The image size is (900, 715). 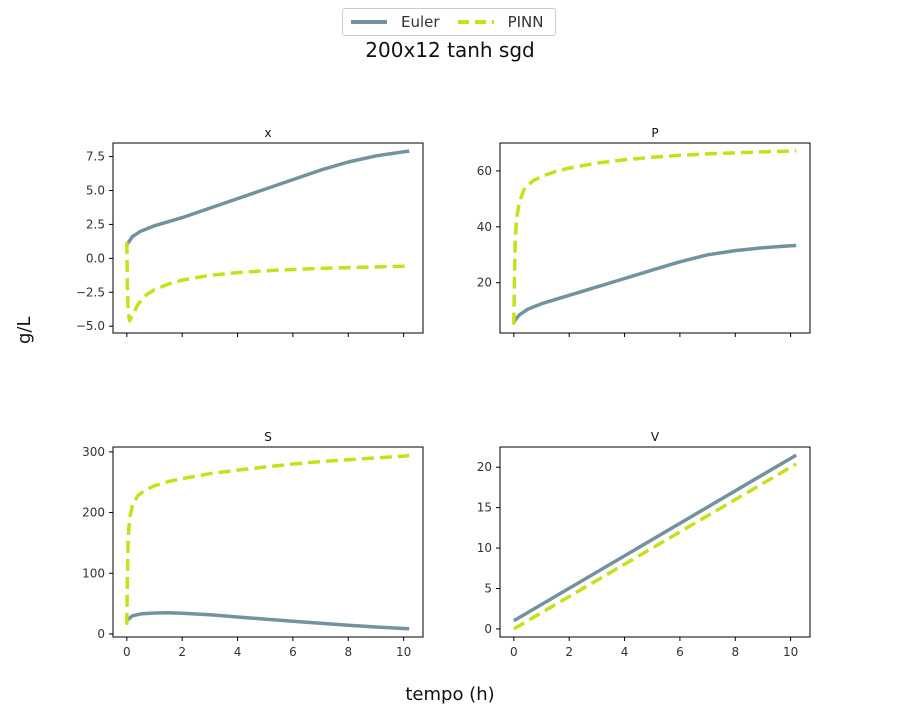 What do you see at coordinates (484, 171) in the screenshot?
I see `panel-2-ytick-label-2: 60` at bounding box center [484, 171].